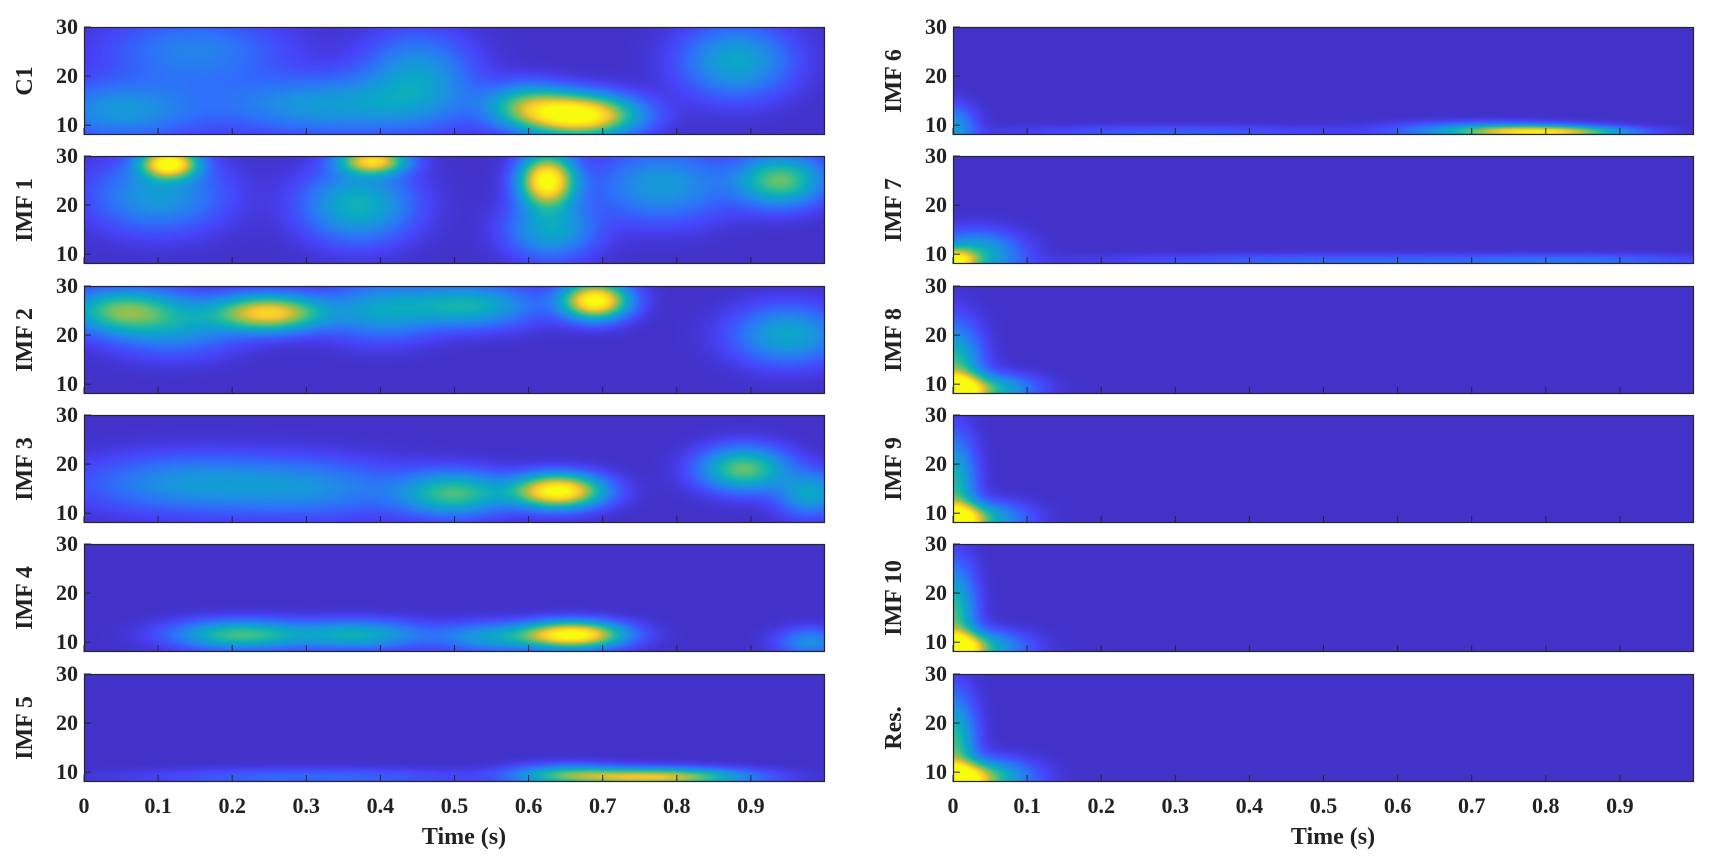 The width and height of the screenshot is (1724, 860). Describe the element at coordinates (25, 728) in the screenshot. I see `panel-ylabel: IMF 5` at that location.